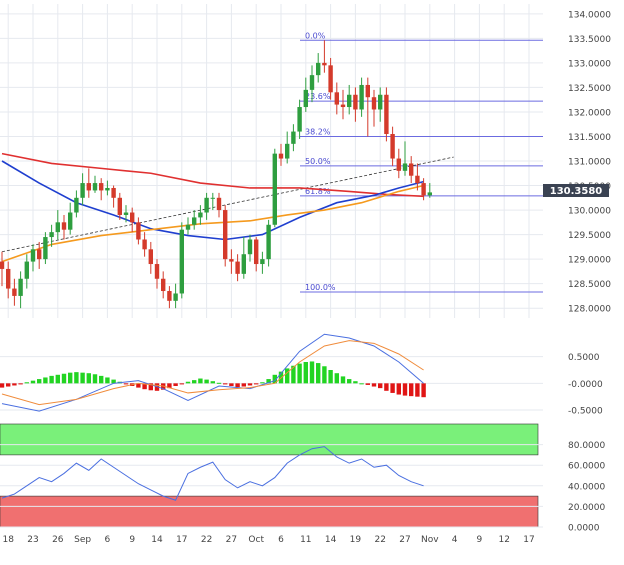  I want to click on price-tick-label: 134.0000, so click(589, 15).